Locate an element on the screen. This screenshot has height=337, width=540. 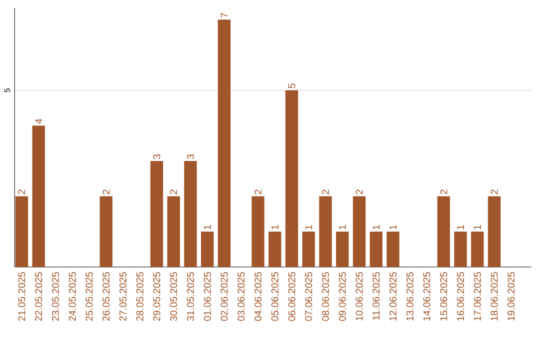
x-tick-label: 07.06.2025 is located at coordinates (308, 296).